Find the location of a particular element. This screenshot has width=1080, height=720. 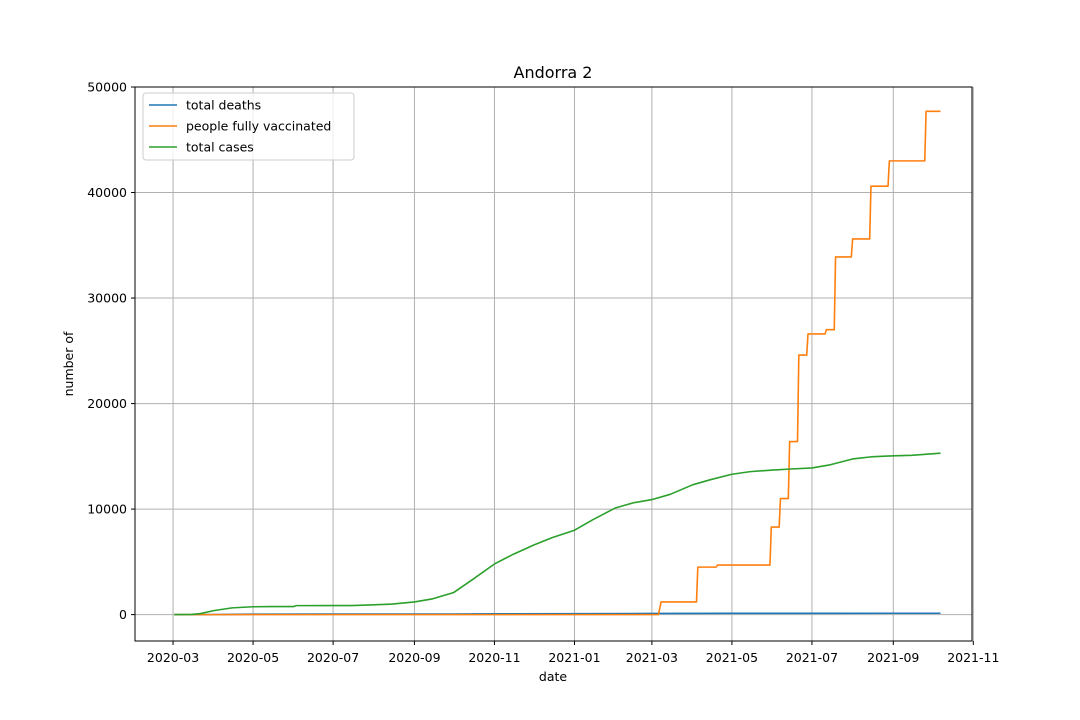

x-tick-label: 2020-07 is located at coordinates (333, 657).